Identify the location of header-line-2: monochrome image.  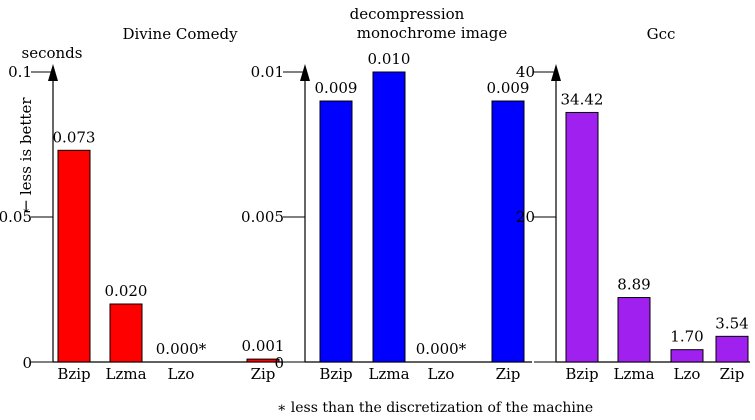
(432, 33).